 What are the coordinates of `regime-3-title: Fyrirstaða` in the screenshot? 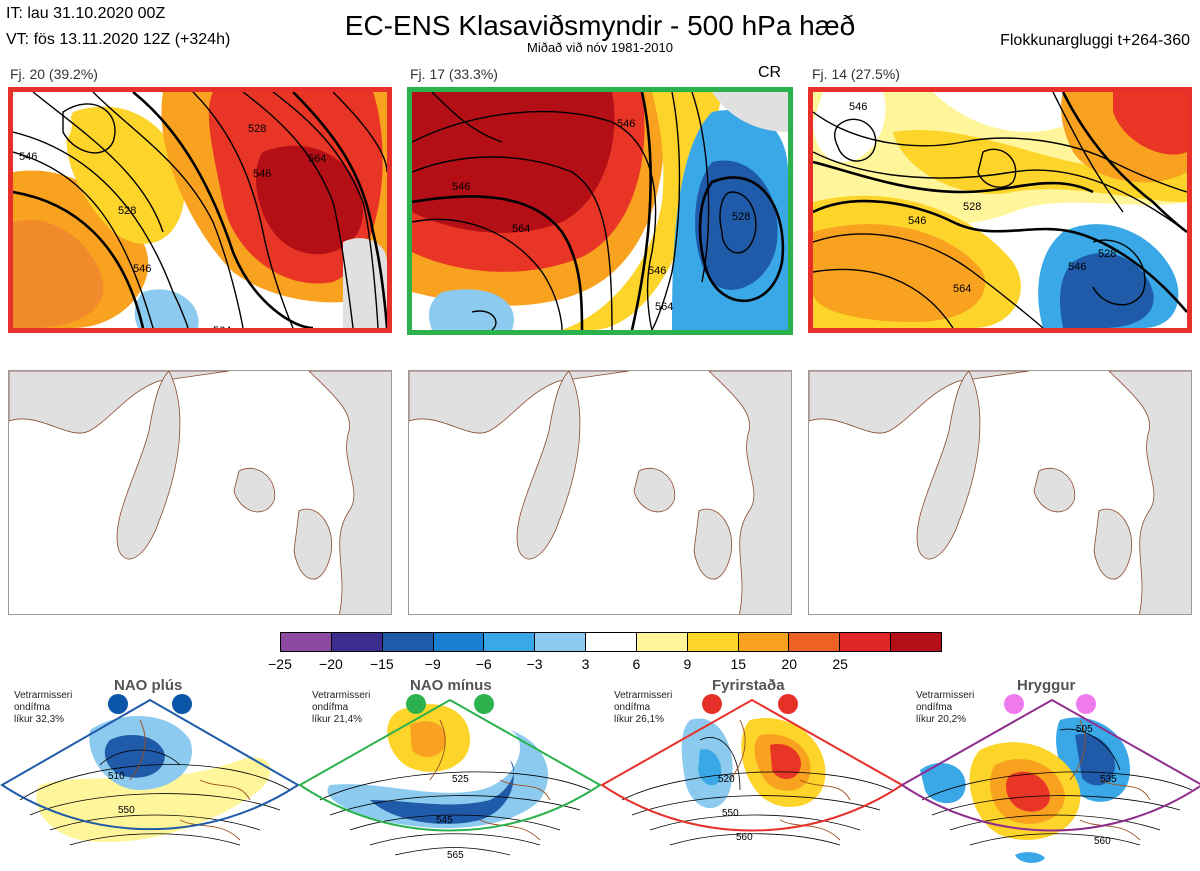 It's located at (748, 685).